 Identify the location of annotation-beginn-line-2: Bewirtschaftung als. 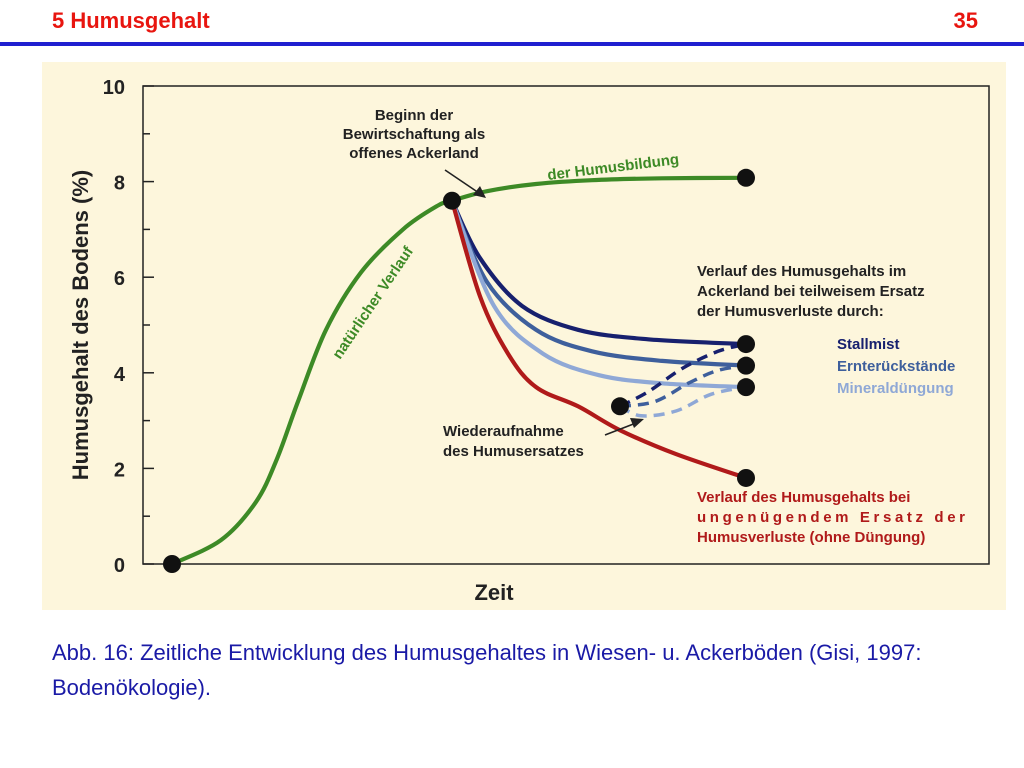
(414, 134).